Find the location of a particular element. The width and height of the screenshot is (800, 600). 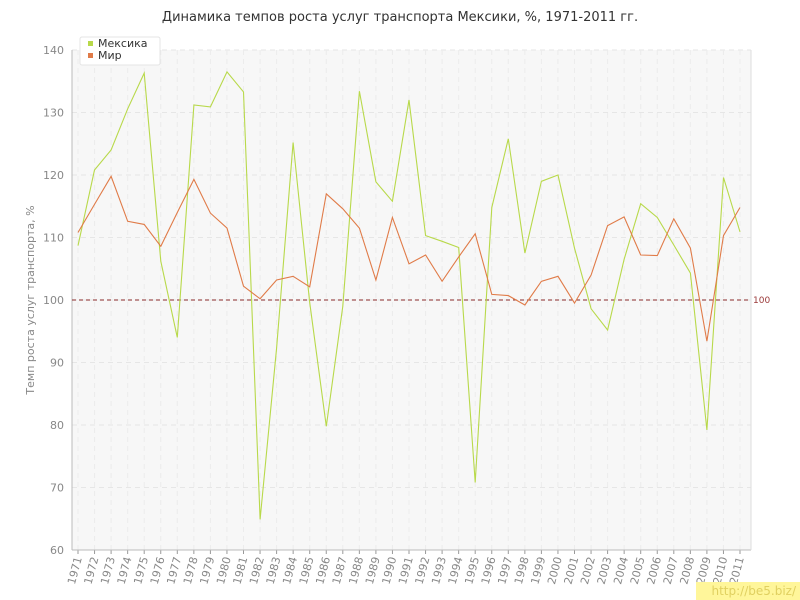

y-axis-title: Темп роста услуг транспорта, % is located at coordinates (30, 300).